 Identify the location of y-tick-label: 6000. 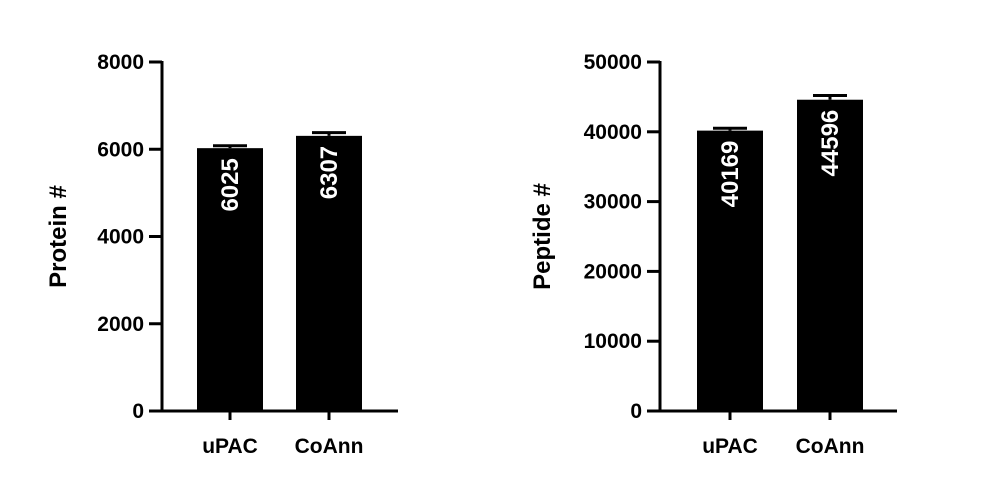
(120, 149).